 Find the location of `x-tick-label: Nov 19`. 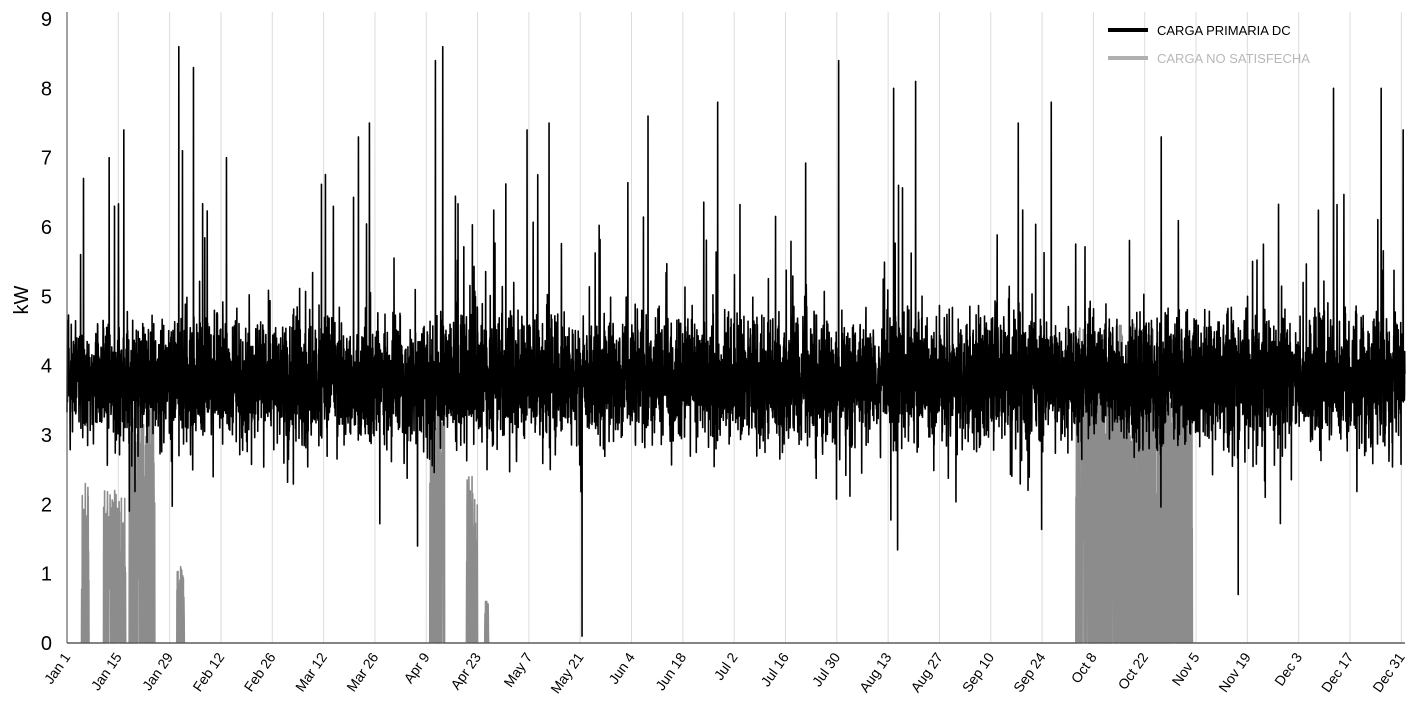

x-tick-label: Nov 19 is located at coordinates (1234, 672).